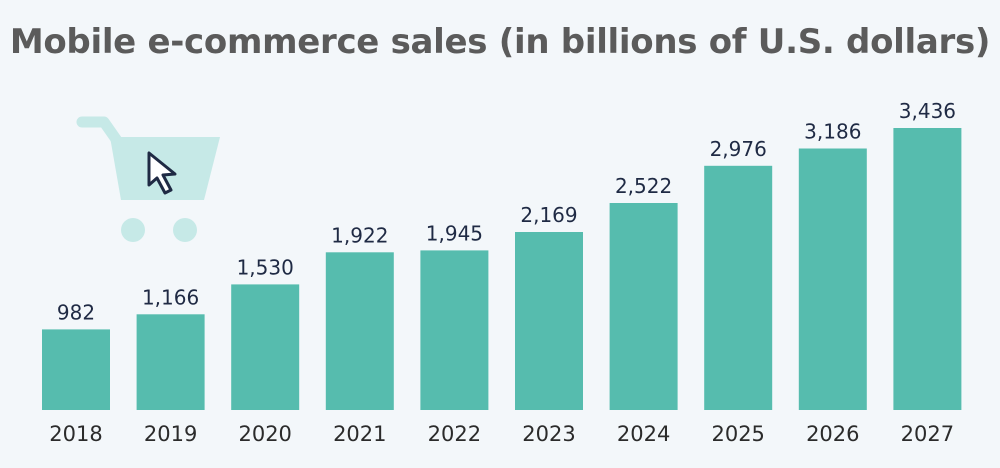  I want to click on x-tick-2022: 2022, so click(454, 434).